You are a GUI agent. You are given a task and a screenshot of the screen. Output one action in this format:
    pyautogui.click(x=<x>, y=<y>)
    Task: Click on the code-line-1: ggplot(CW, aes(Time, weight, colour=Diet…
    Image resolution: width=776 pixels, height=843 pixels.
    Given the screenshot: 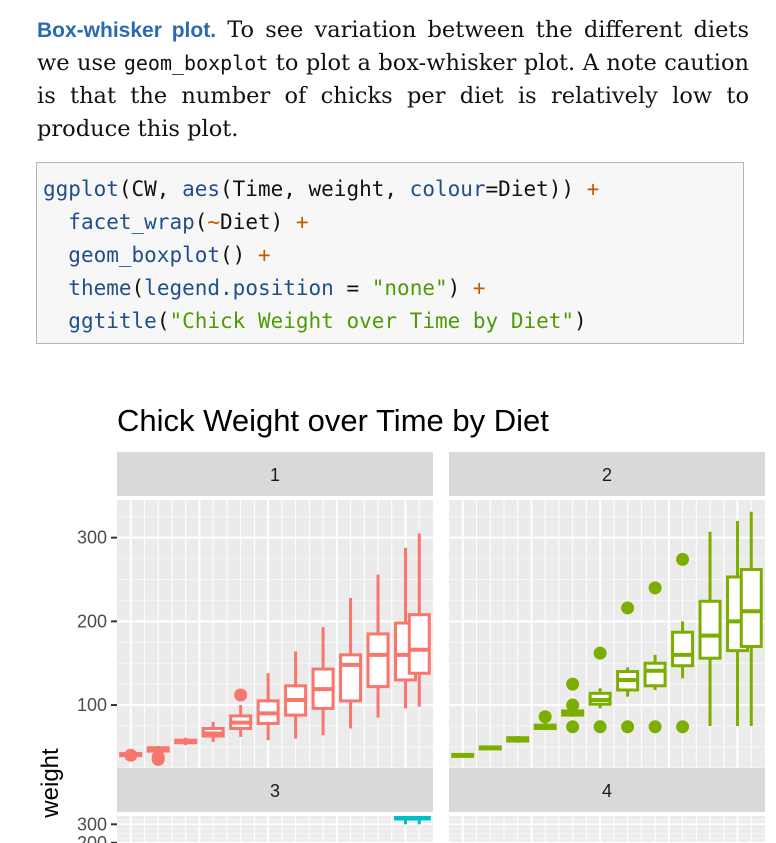 What is the action you would take?
    pyautogui.click(x=321, y=189)
    